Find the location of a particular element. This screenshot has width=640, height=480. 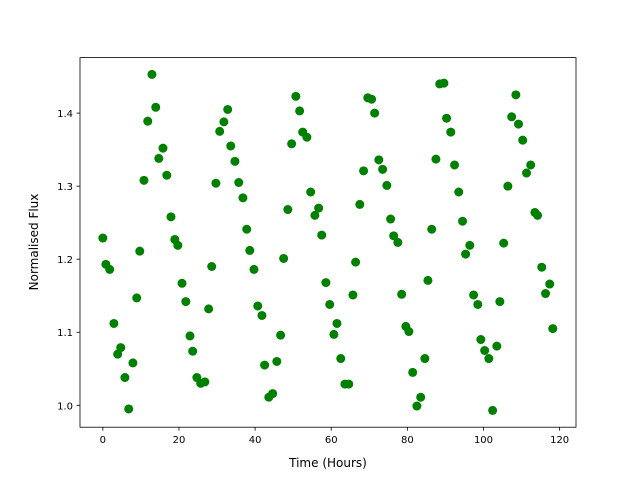

x-tick-label: 60 is located at coordinates (331, 440).